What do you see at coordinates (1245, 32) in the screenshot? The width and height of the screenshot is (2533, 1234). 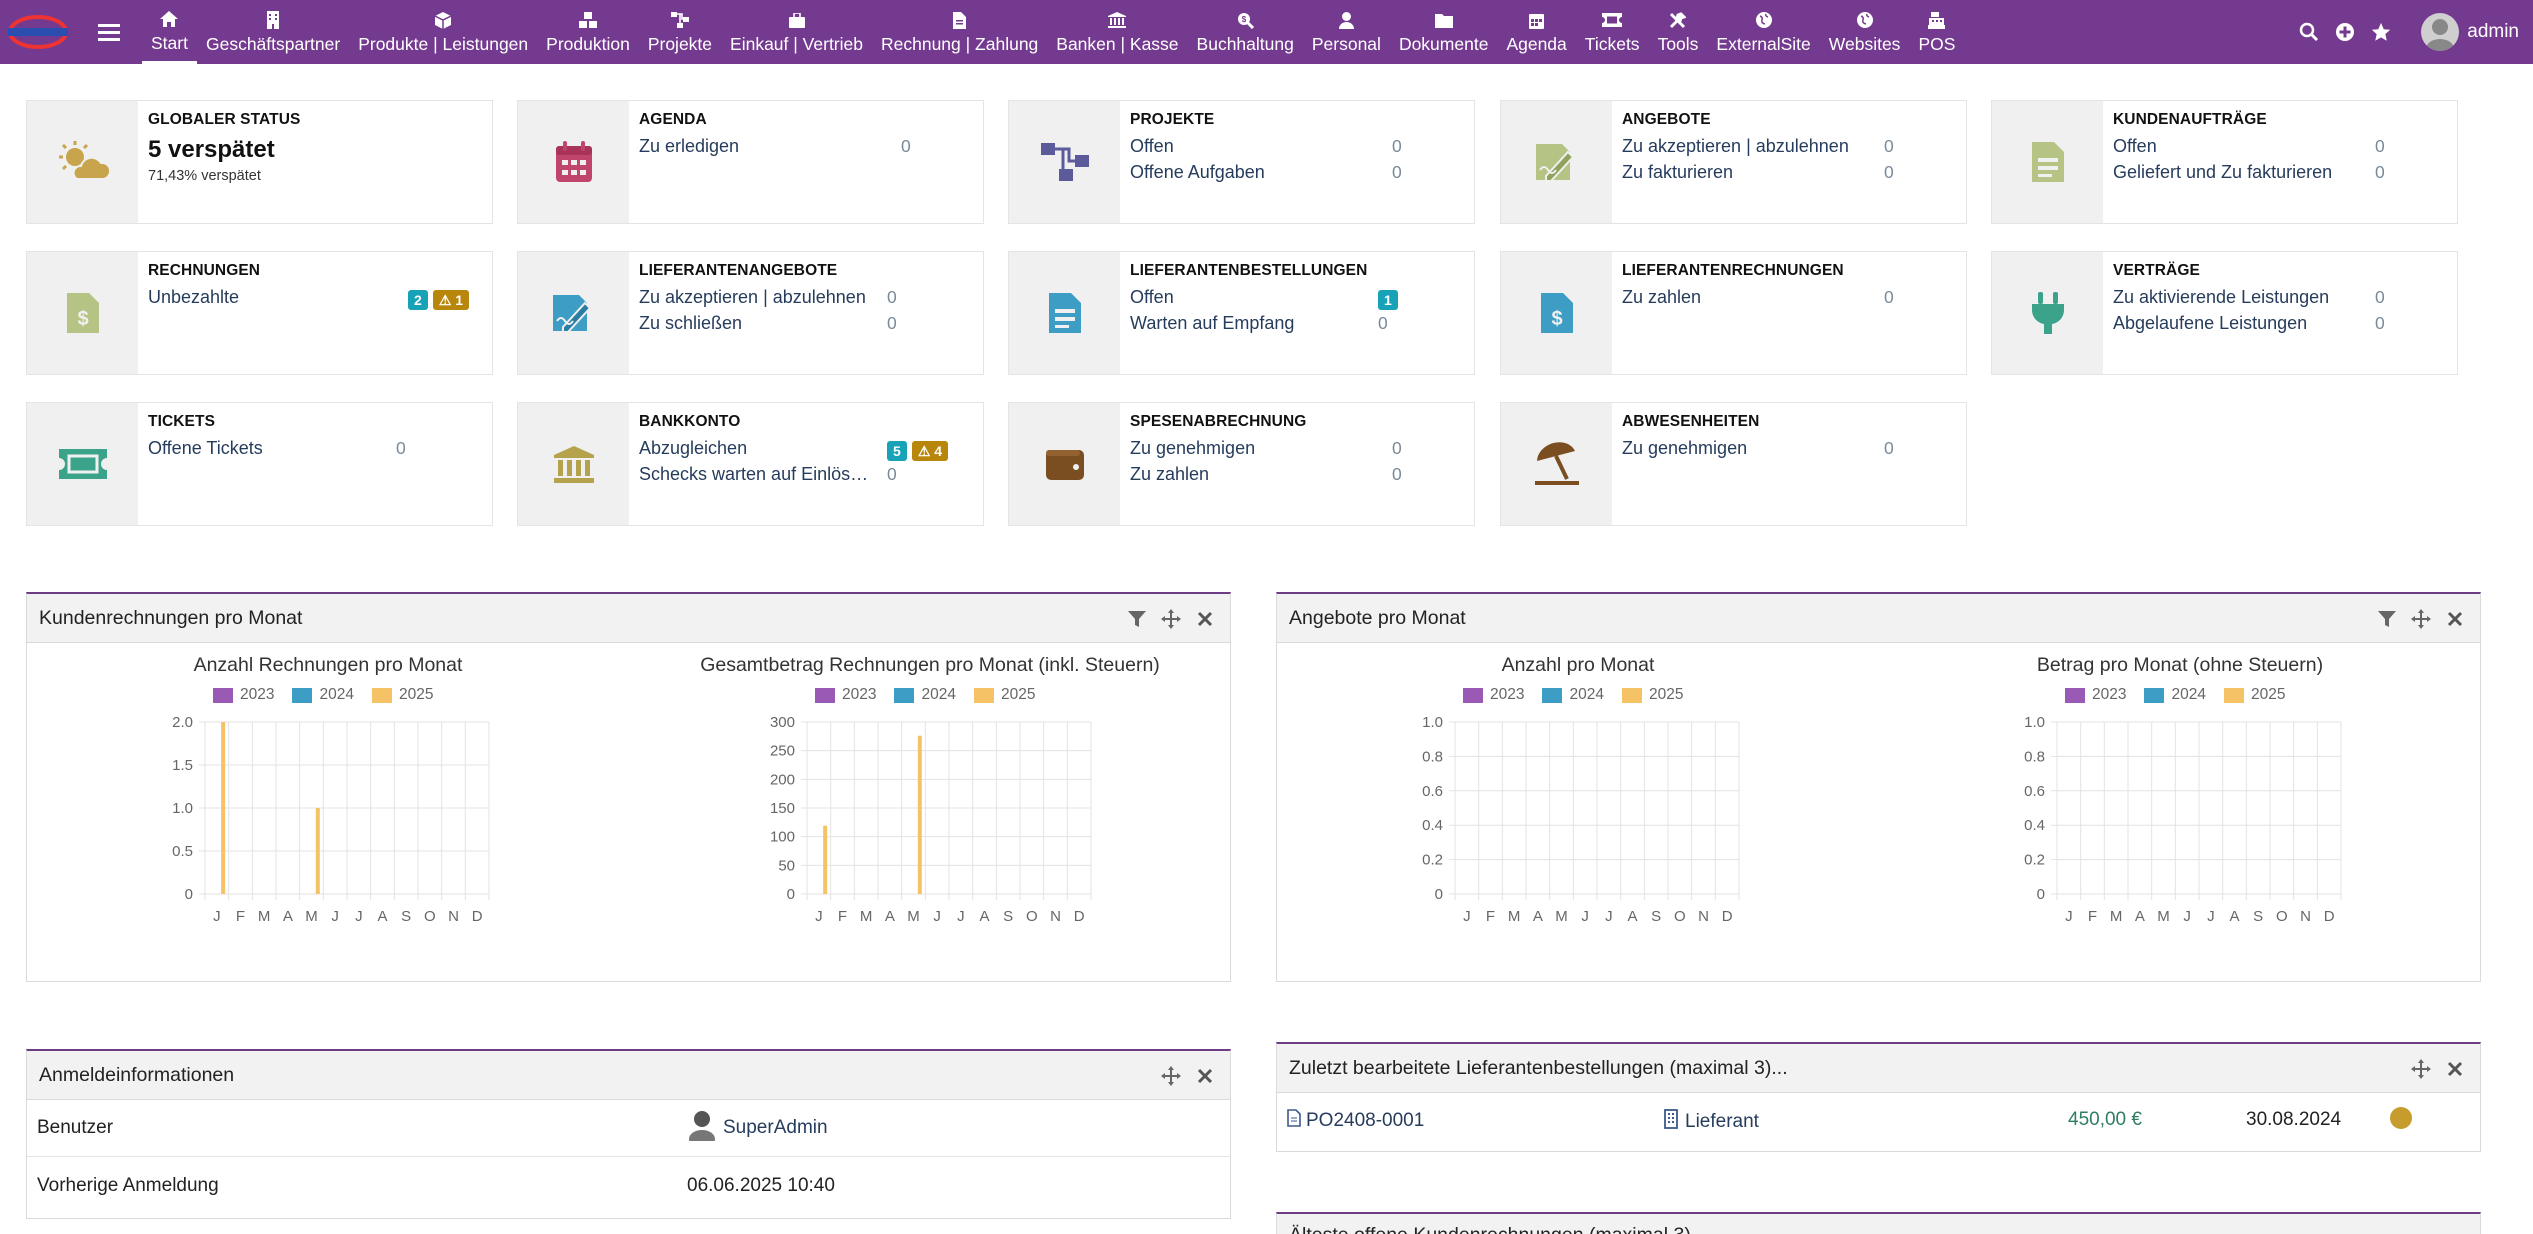 I see `nav-item-buchhaltung: $ Buchhaltung` at bounding box center [1245, 32].